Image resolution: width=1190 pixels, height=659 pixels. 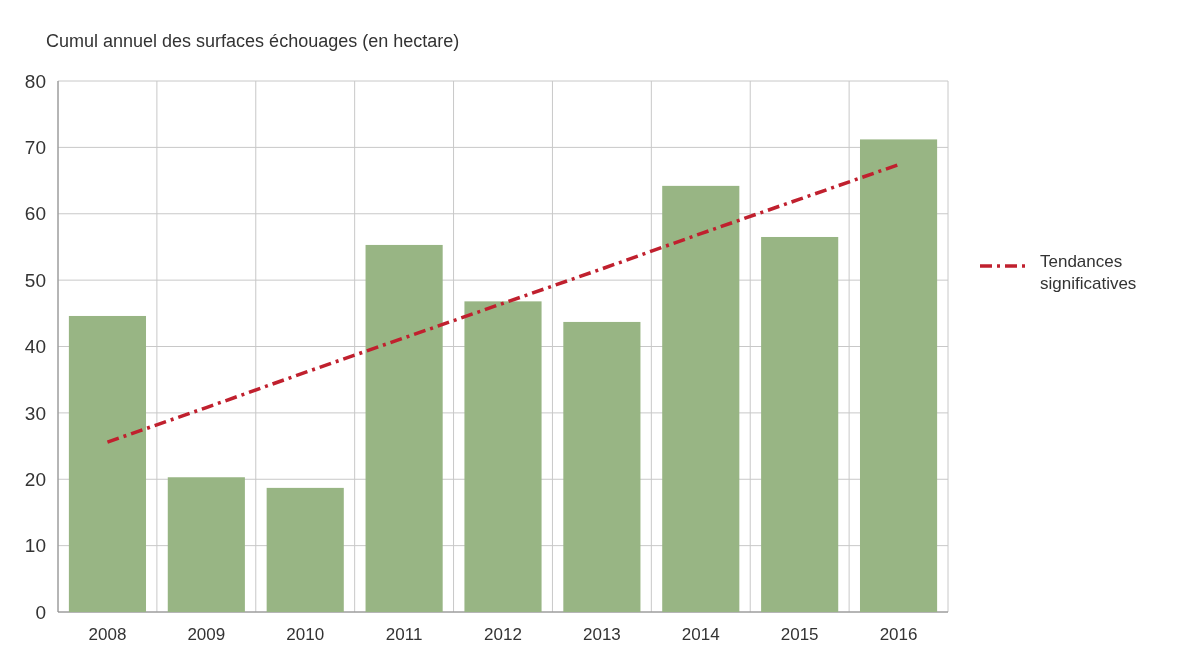 What do you see at coordinates (898, 634) in the screenshot?
I see `x-tick-label: 2016` at bounding box center [898, 634].